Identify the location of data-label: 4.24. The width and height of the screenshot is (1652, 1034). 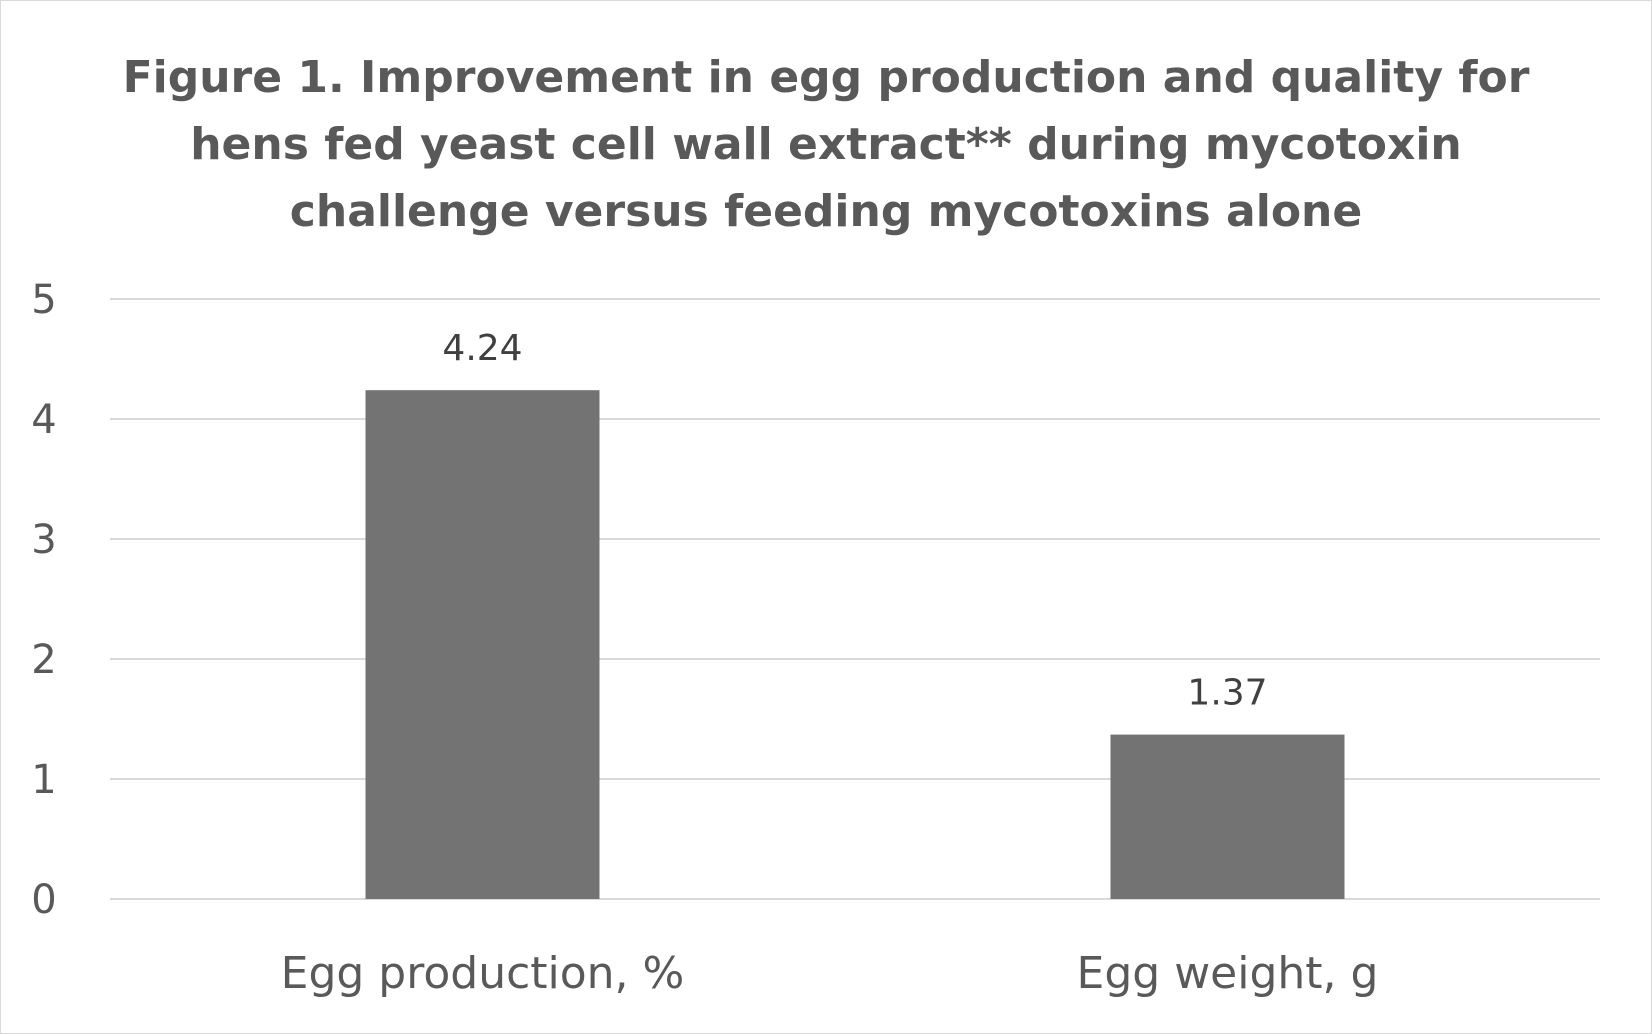
(482, 348).